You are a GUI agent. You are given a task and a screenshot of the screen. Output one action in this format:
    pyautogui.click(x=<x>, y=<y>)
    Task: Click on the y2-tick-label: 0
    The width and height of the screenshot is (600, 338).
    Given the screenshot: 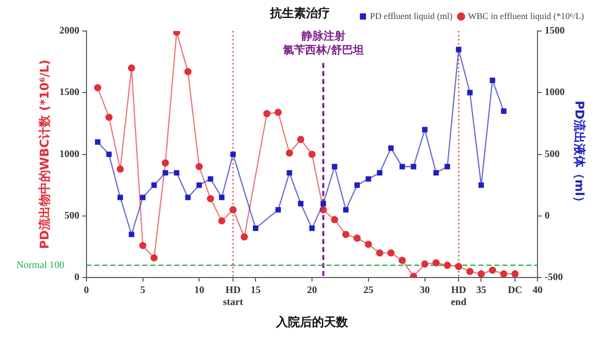 What is the action you would take?
    pyautogui.click(x=547, y=216)
    